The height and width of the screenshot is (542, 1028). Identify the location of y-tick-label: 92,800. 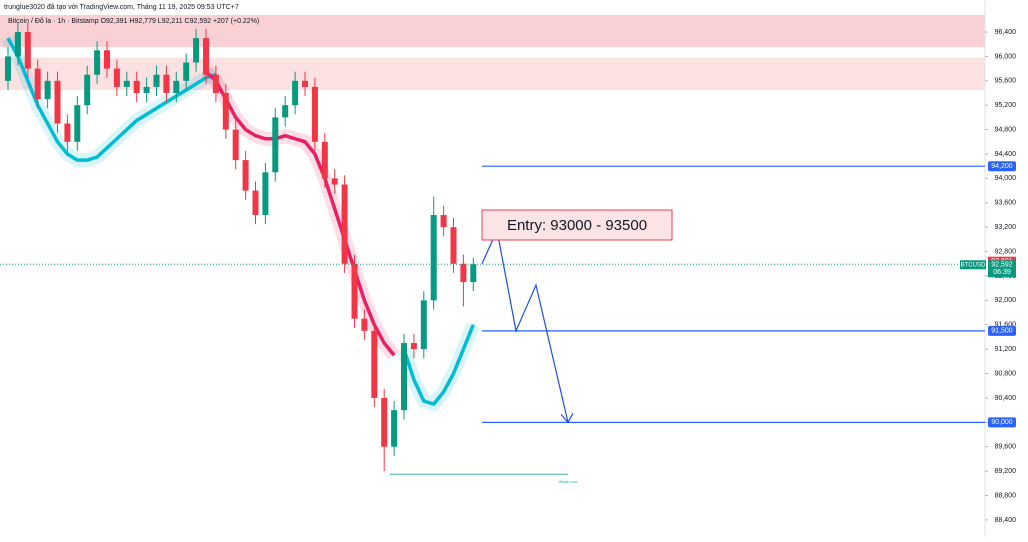
(1006, 251).